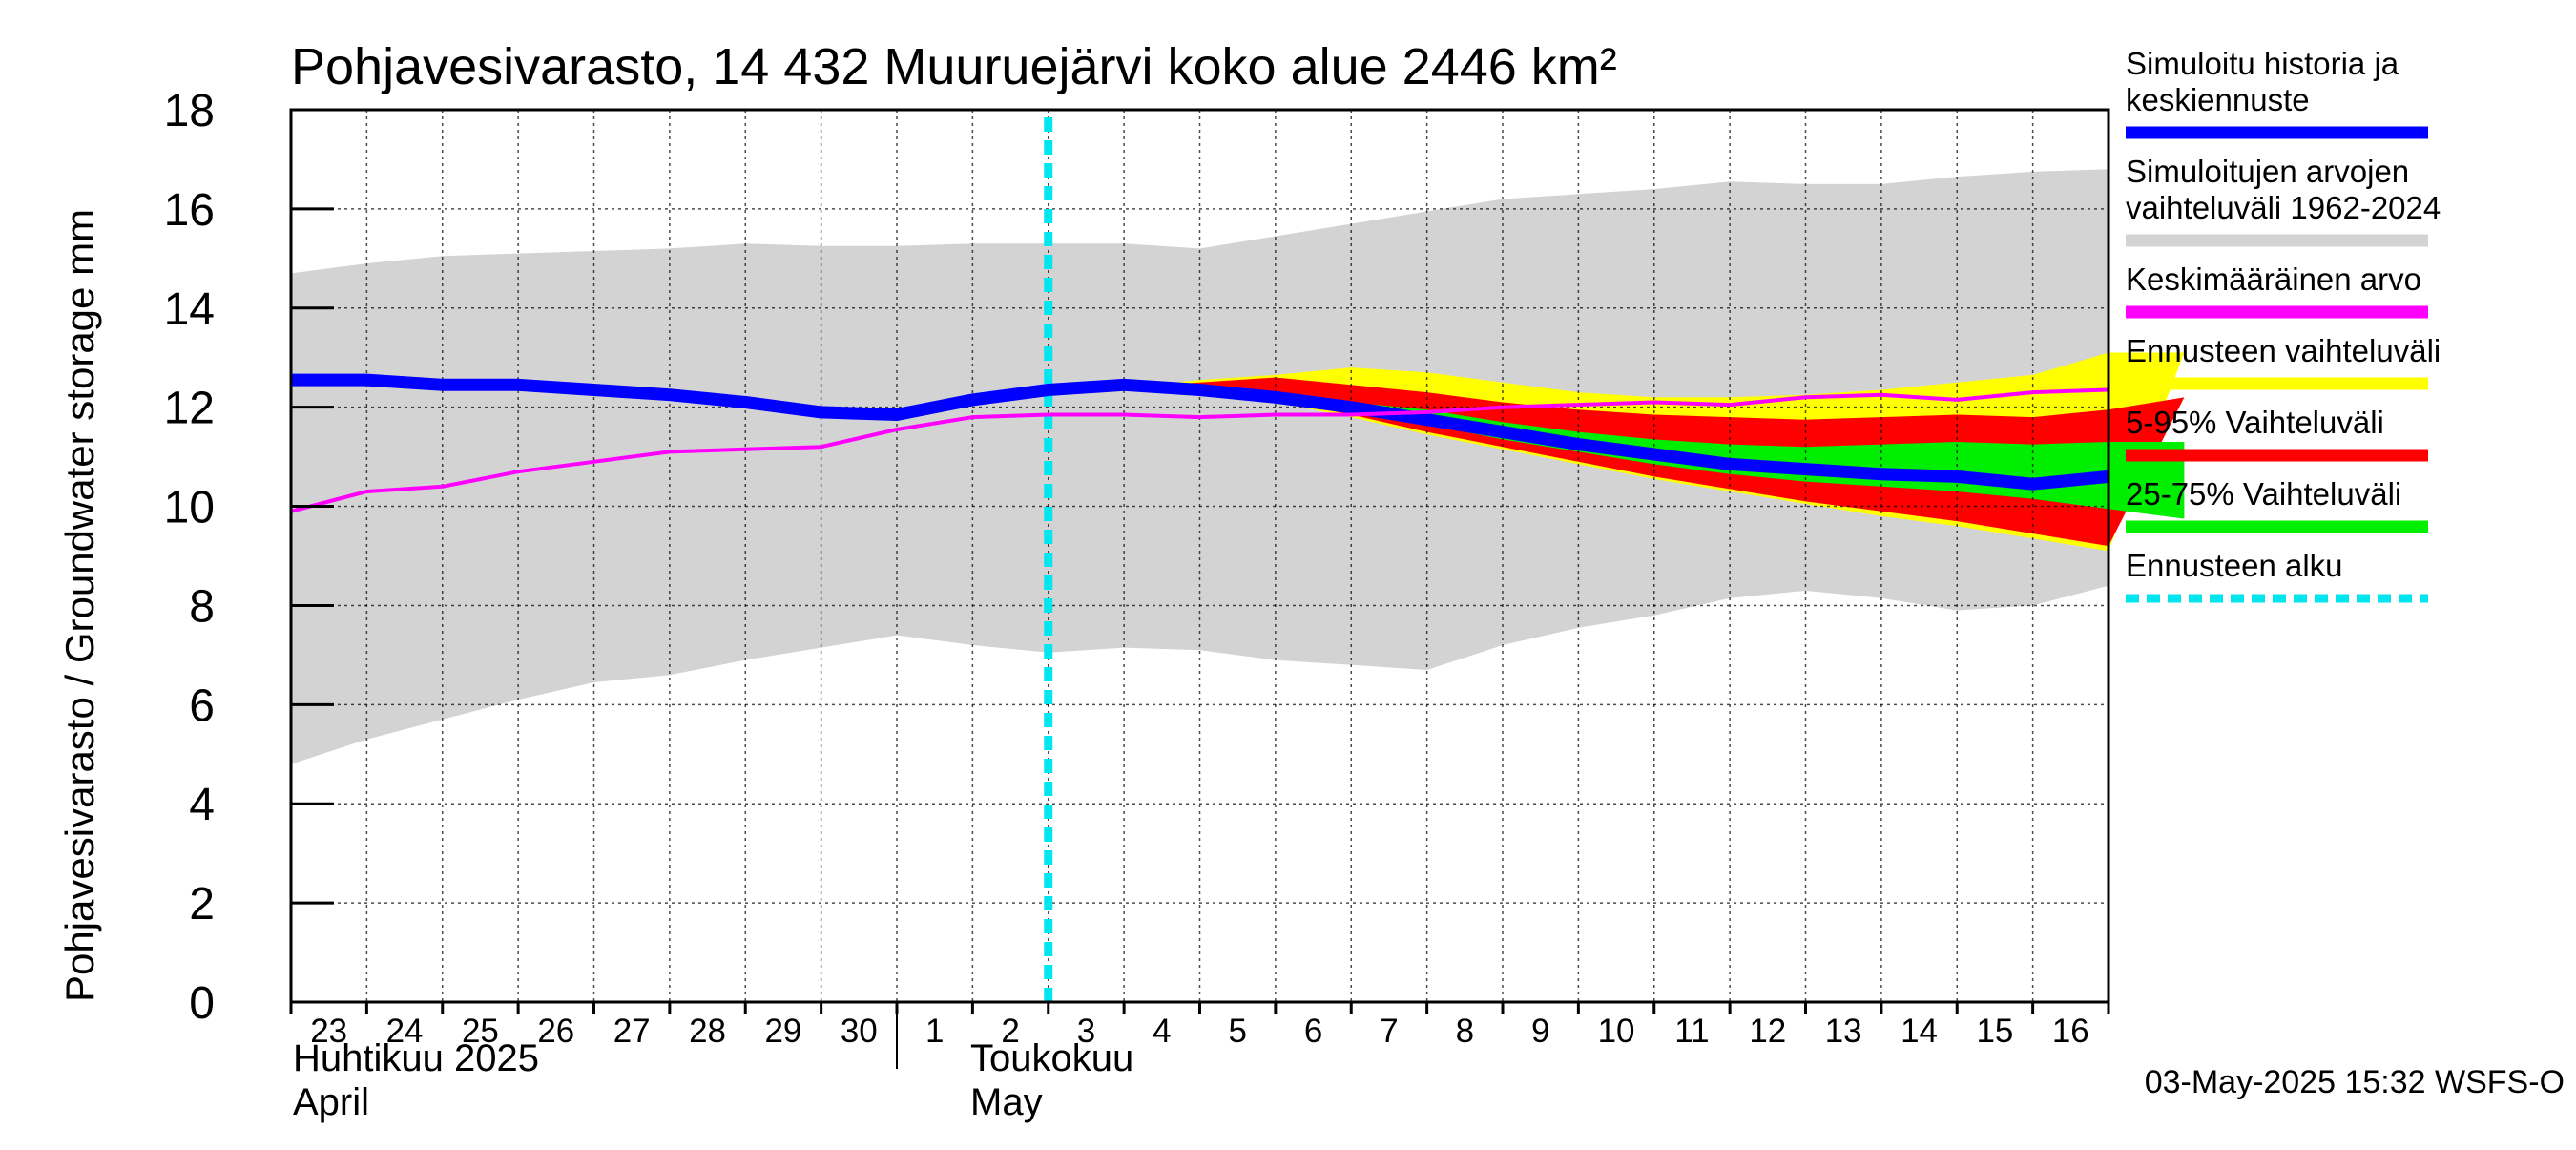 Image resolution: width=2576 pixels, height=1150 pixels. Describe the element at coordinates (555, 1031) in the screenshot. I see `x-tick-label: 26` at that location.